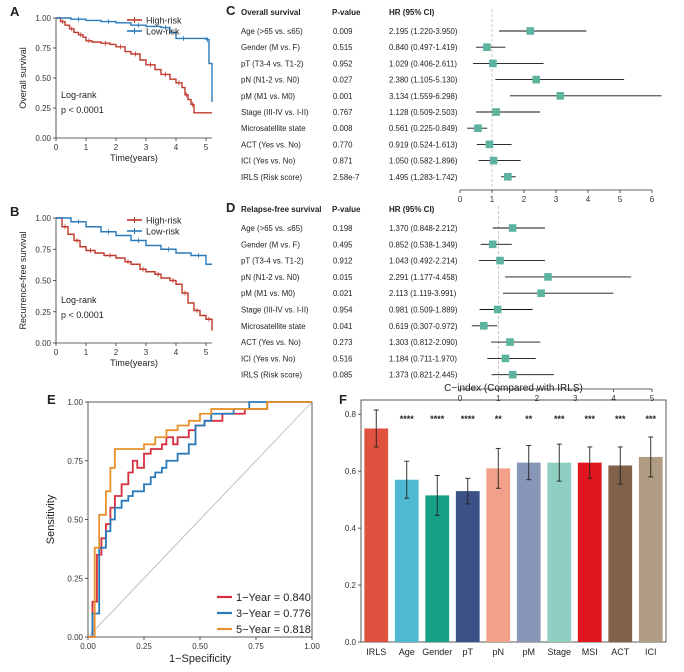 This screenshot has width=684, height=672. Describe the element at coordinates (423, 47) in the screenshot. I see `forest-row-hr: 0.840 (0.497-1.419)` at that location.